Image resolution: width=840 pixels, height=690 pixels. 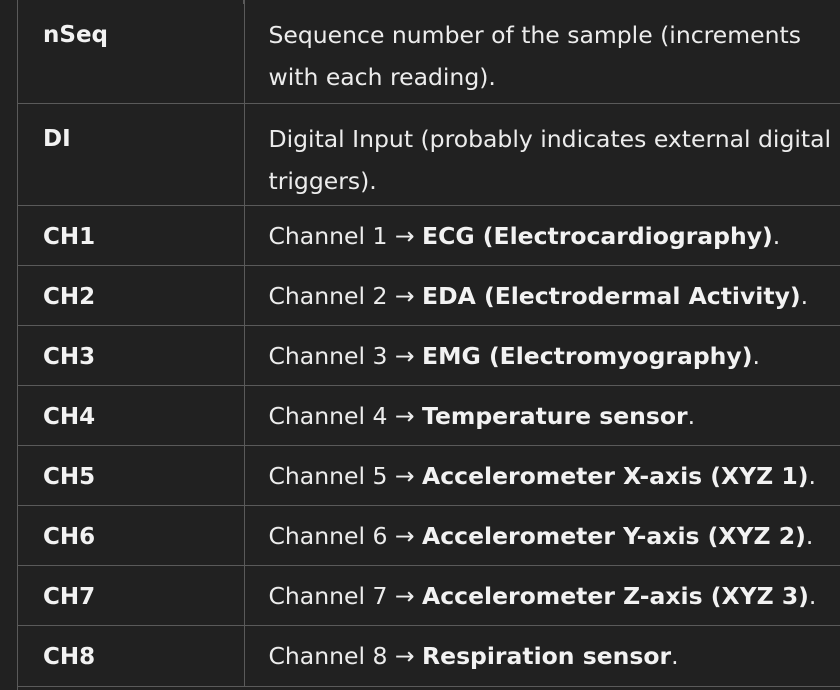 What do you see at coordinates (244, 2) in the screenshot?
I see `column-divider` at bounding box center [244, 2].